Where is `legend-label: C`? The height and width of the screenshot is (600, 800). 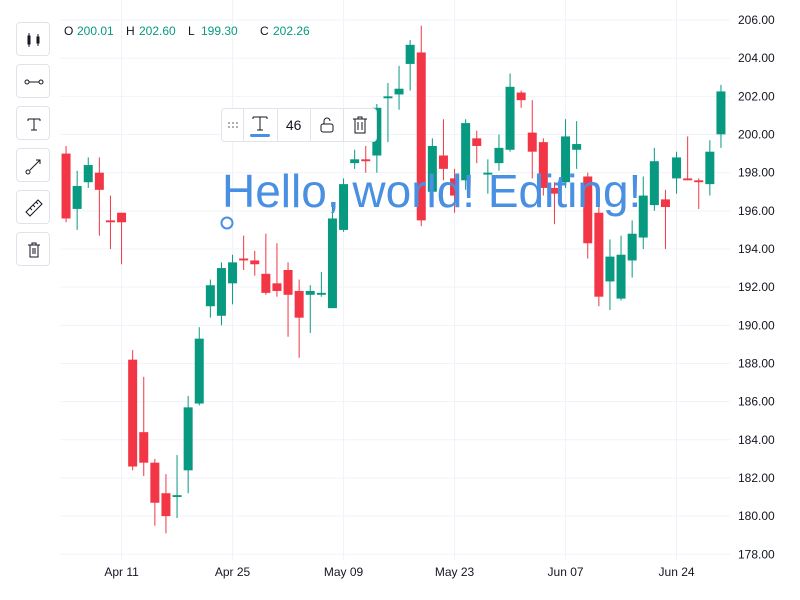 legend-label: C is located at coordinates (264, 31).